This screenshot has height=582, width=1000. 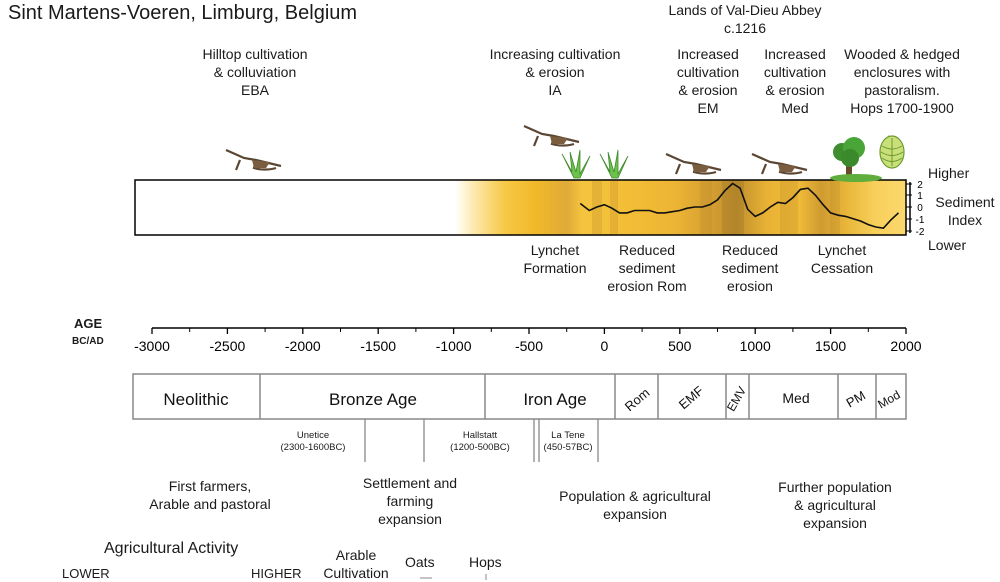 What do you see at coordinates (750, 268) in the screenshot?
I see `note-reduced-erosion: Reduced sediment erosion` at bounding box center [750, 268].